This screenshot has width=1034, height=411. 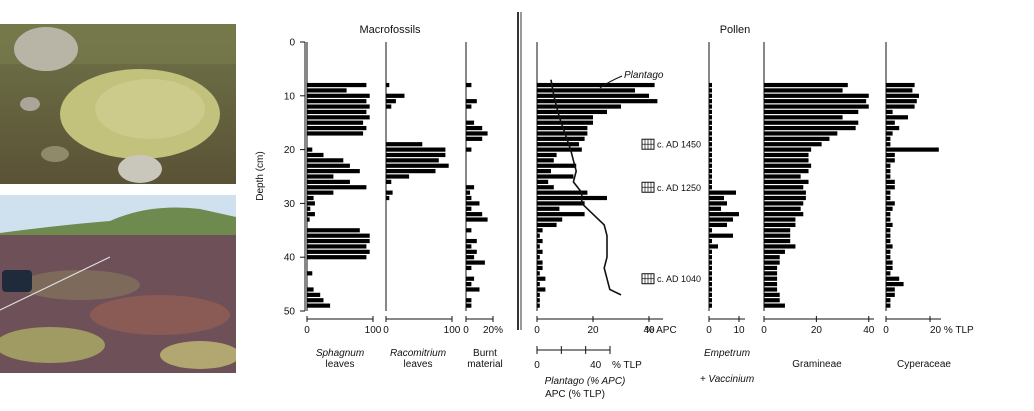 I want to click on racomitrium-panel: 0 100, so click(x=422, y=189).